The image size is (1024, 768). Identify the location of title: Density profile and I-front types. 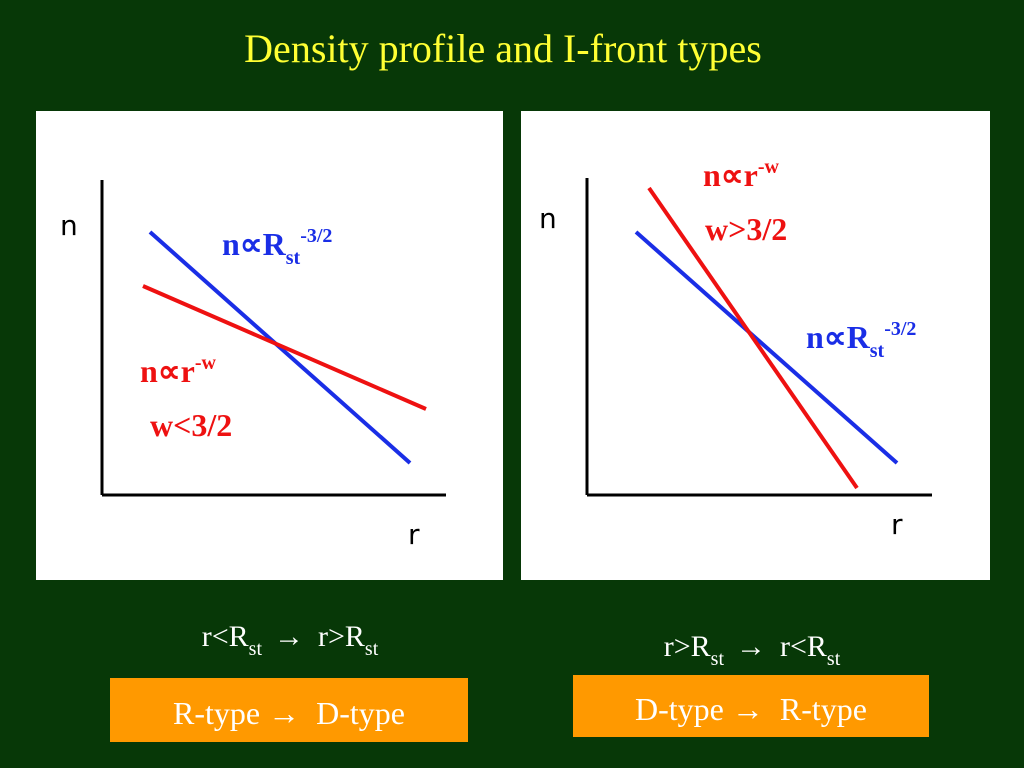
(503, 48).